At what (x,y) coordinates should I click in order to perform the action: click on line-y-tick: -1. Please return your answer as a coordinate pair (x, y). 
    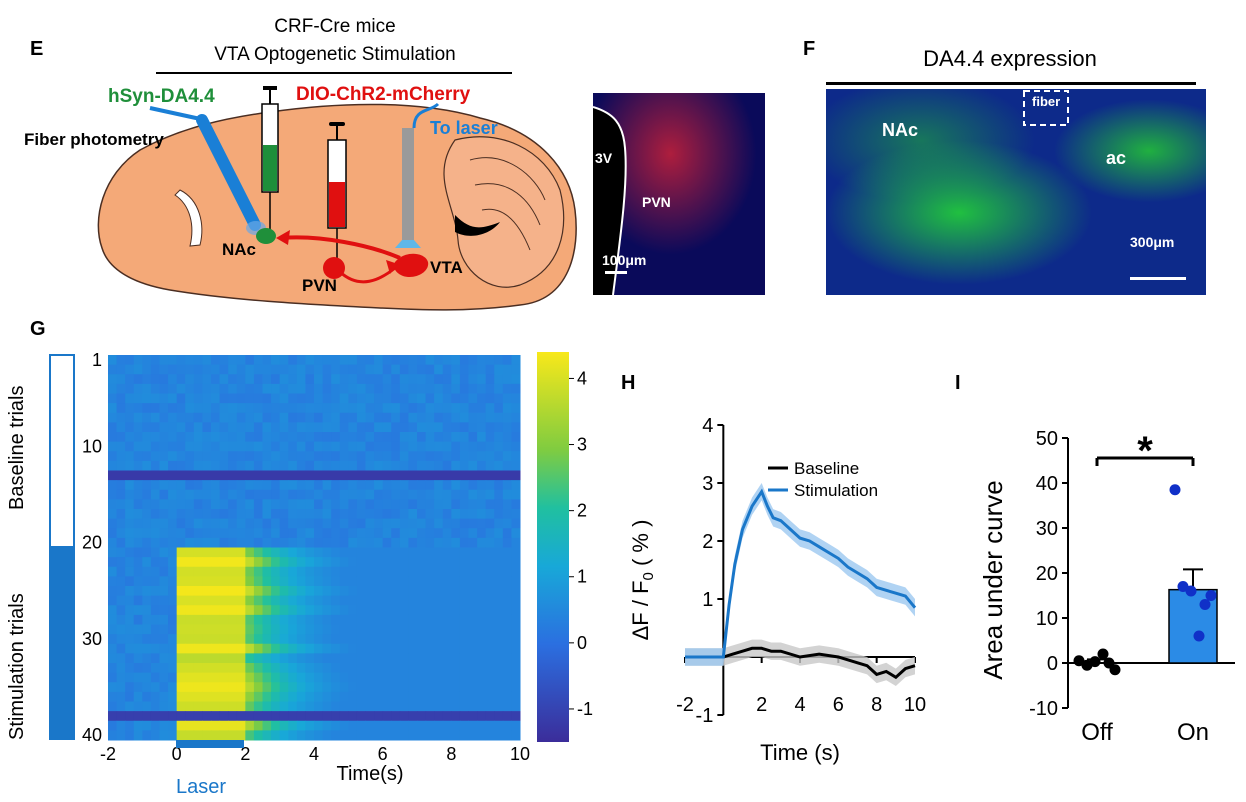
    Looking at the image, I should click on (705, 716).